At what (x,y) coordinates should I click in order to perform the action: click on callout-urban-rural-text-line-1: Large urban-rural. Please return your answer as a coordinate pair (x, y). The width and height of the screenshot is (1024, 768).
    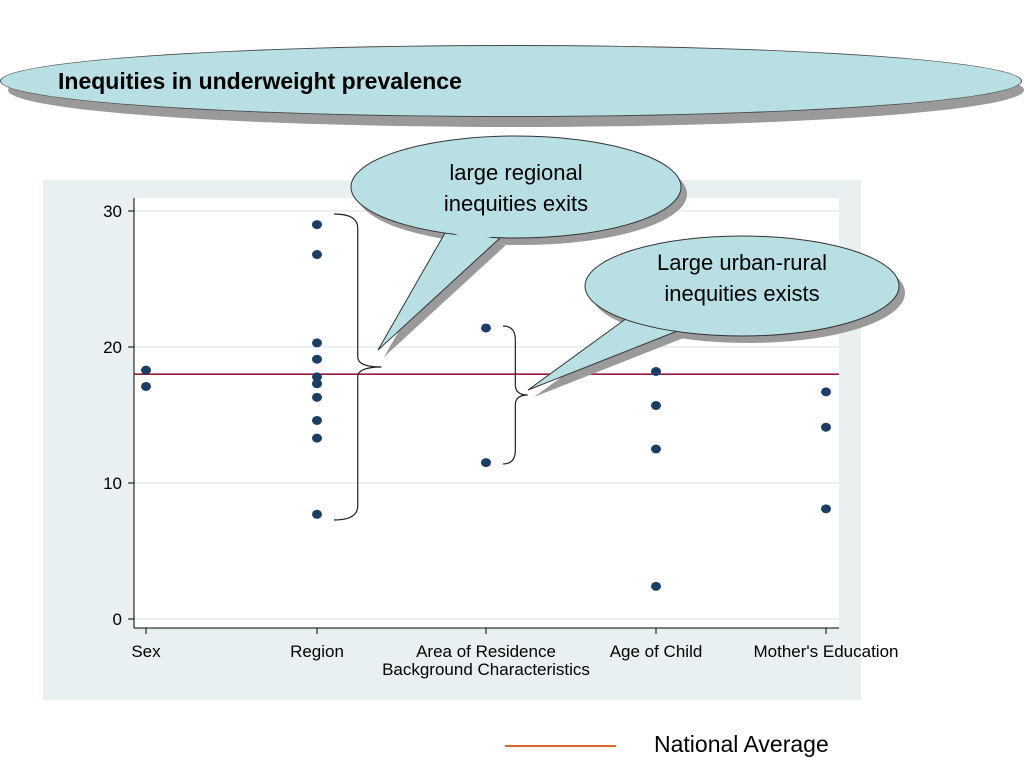
    Looking at the image, I should click on (742, 262).